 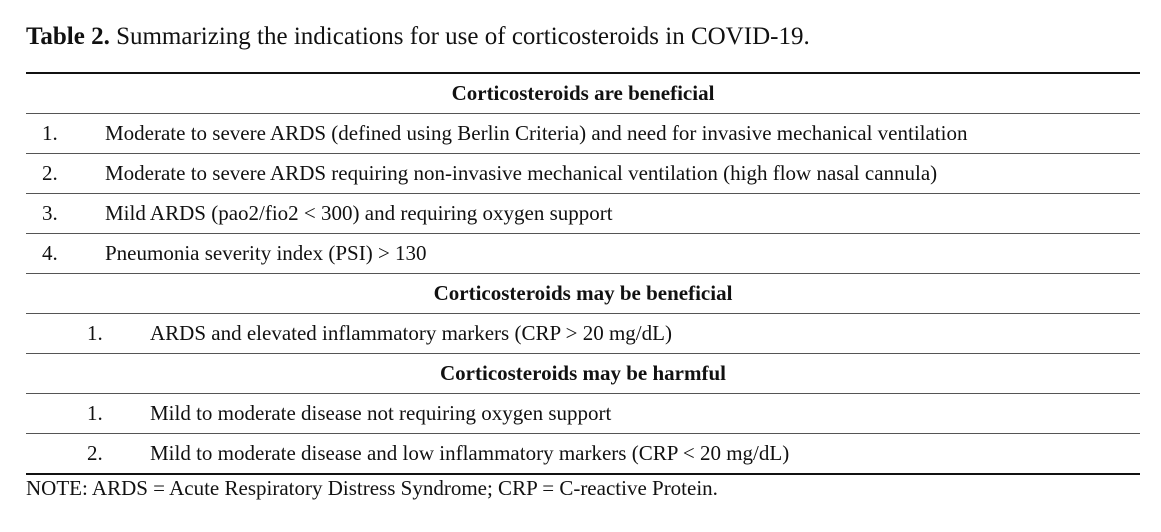 What do you see at coordinates (266, 253) in the screenshot?
I see `item-text: Pneumonia severity index (PSI) > 130` at bounding box center [266, 253].